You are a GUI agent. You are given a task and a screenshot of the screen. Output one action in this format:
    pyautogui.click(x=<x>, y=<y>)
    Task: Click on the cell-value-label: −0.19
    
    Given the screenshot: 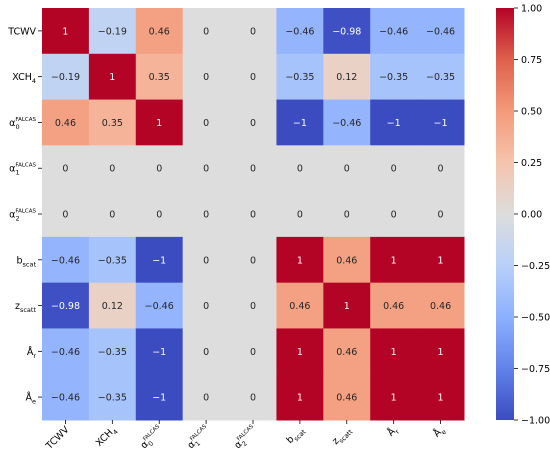 What is the action you would take?
    pyautogui.click(x=65, y=77)
    